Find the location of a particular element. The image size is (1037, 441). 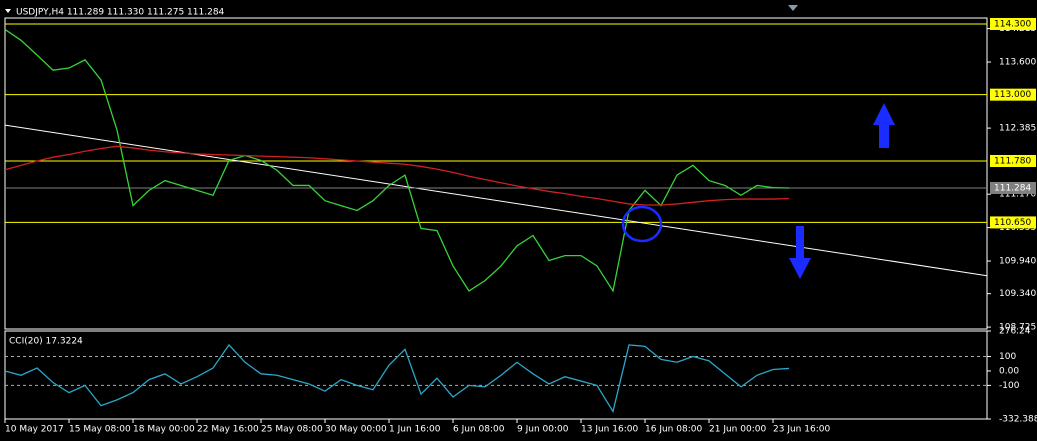

level-label: 114.300 is located at coordinates (1012, 24).